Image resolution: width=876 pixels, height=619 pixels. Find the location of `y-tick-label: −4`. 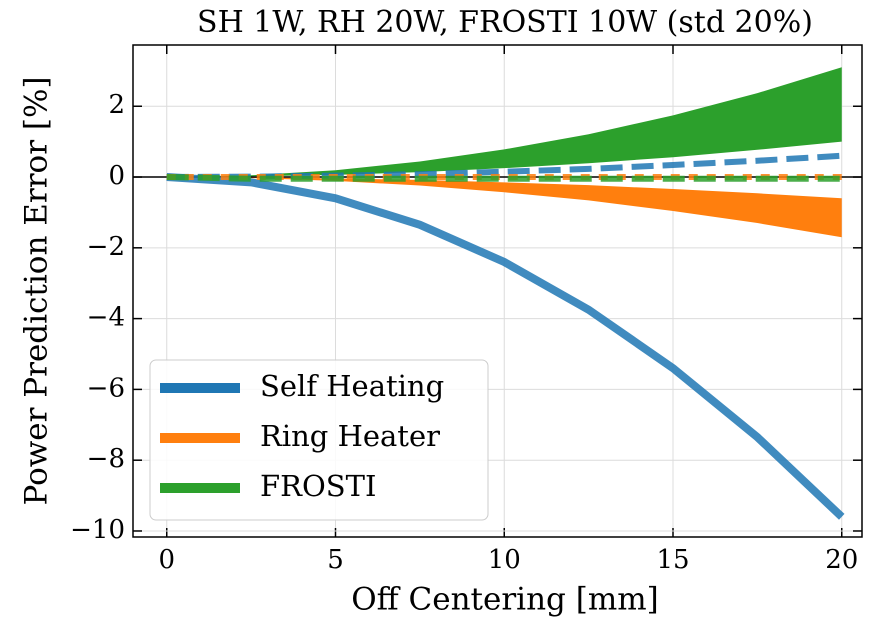

y-tick-label: −4 is located at coordinates (106, 318).